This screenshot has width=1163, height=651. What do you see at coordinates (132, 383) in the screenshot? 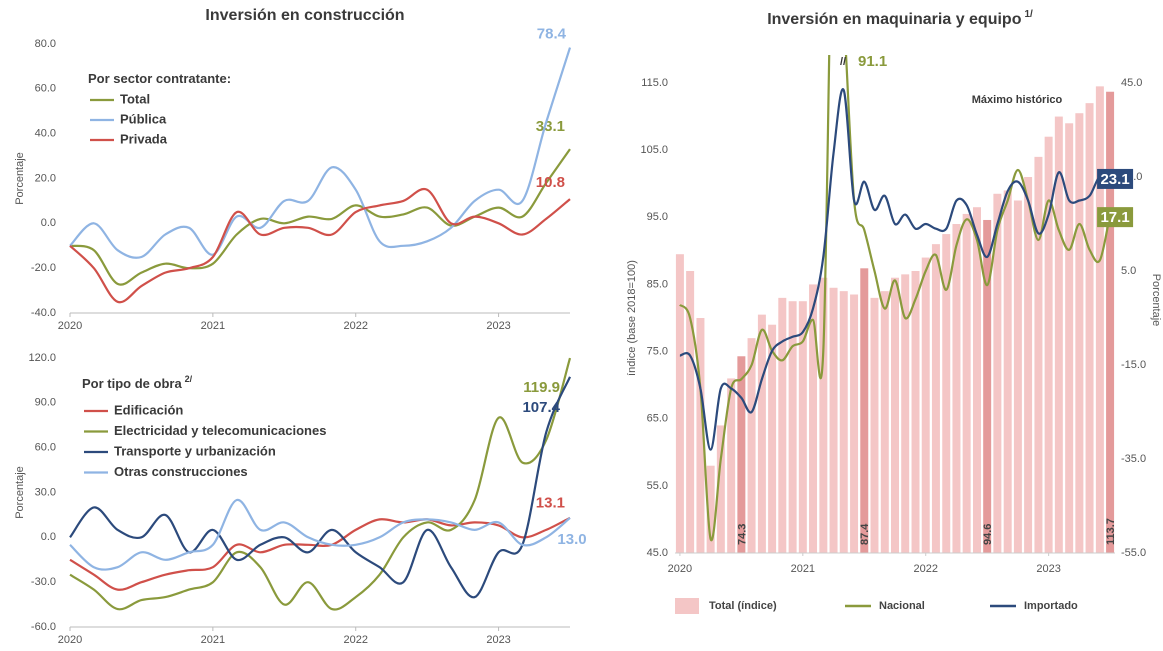
I see `subtitle-text: Por tipo de obra` at bounding box center [132, 383].